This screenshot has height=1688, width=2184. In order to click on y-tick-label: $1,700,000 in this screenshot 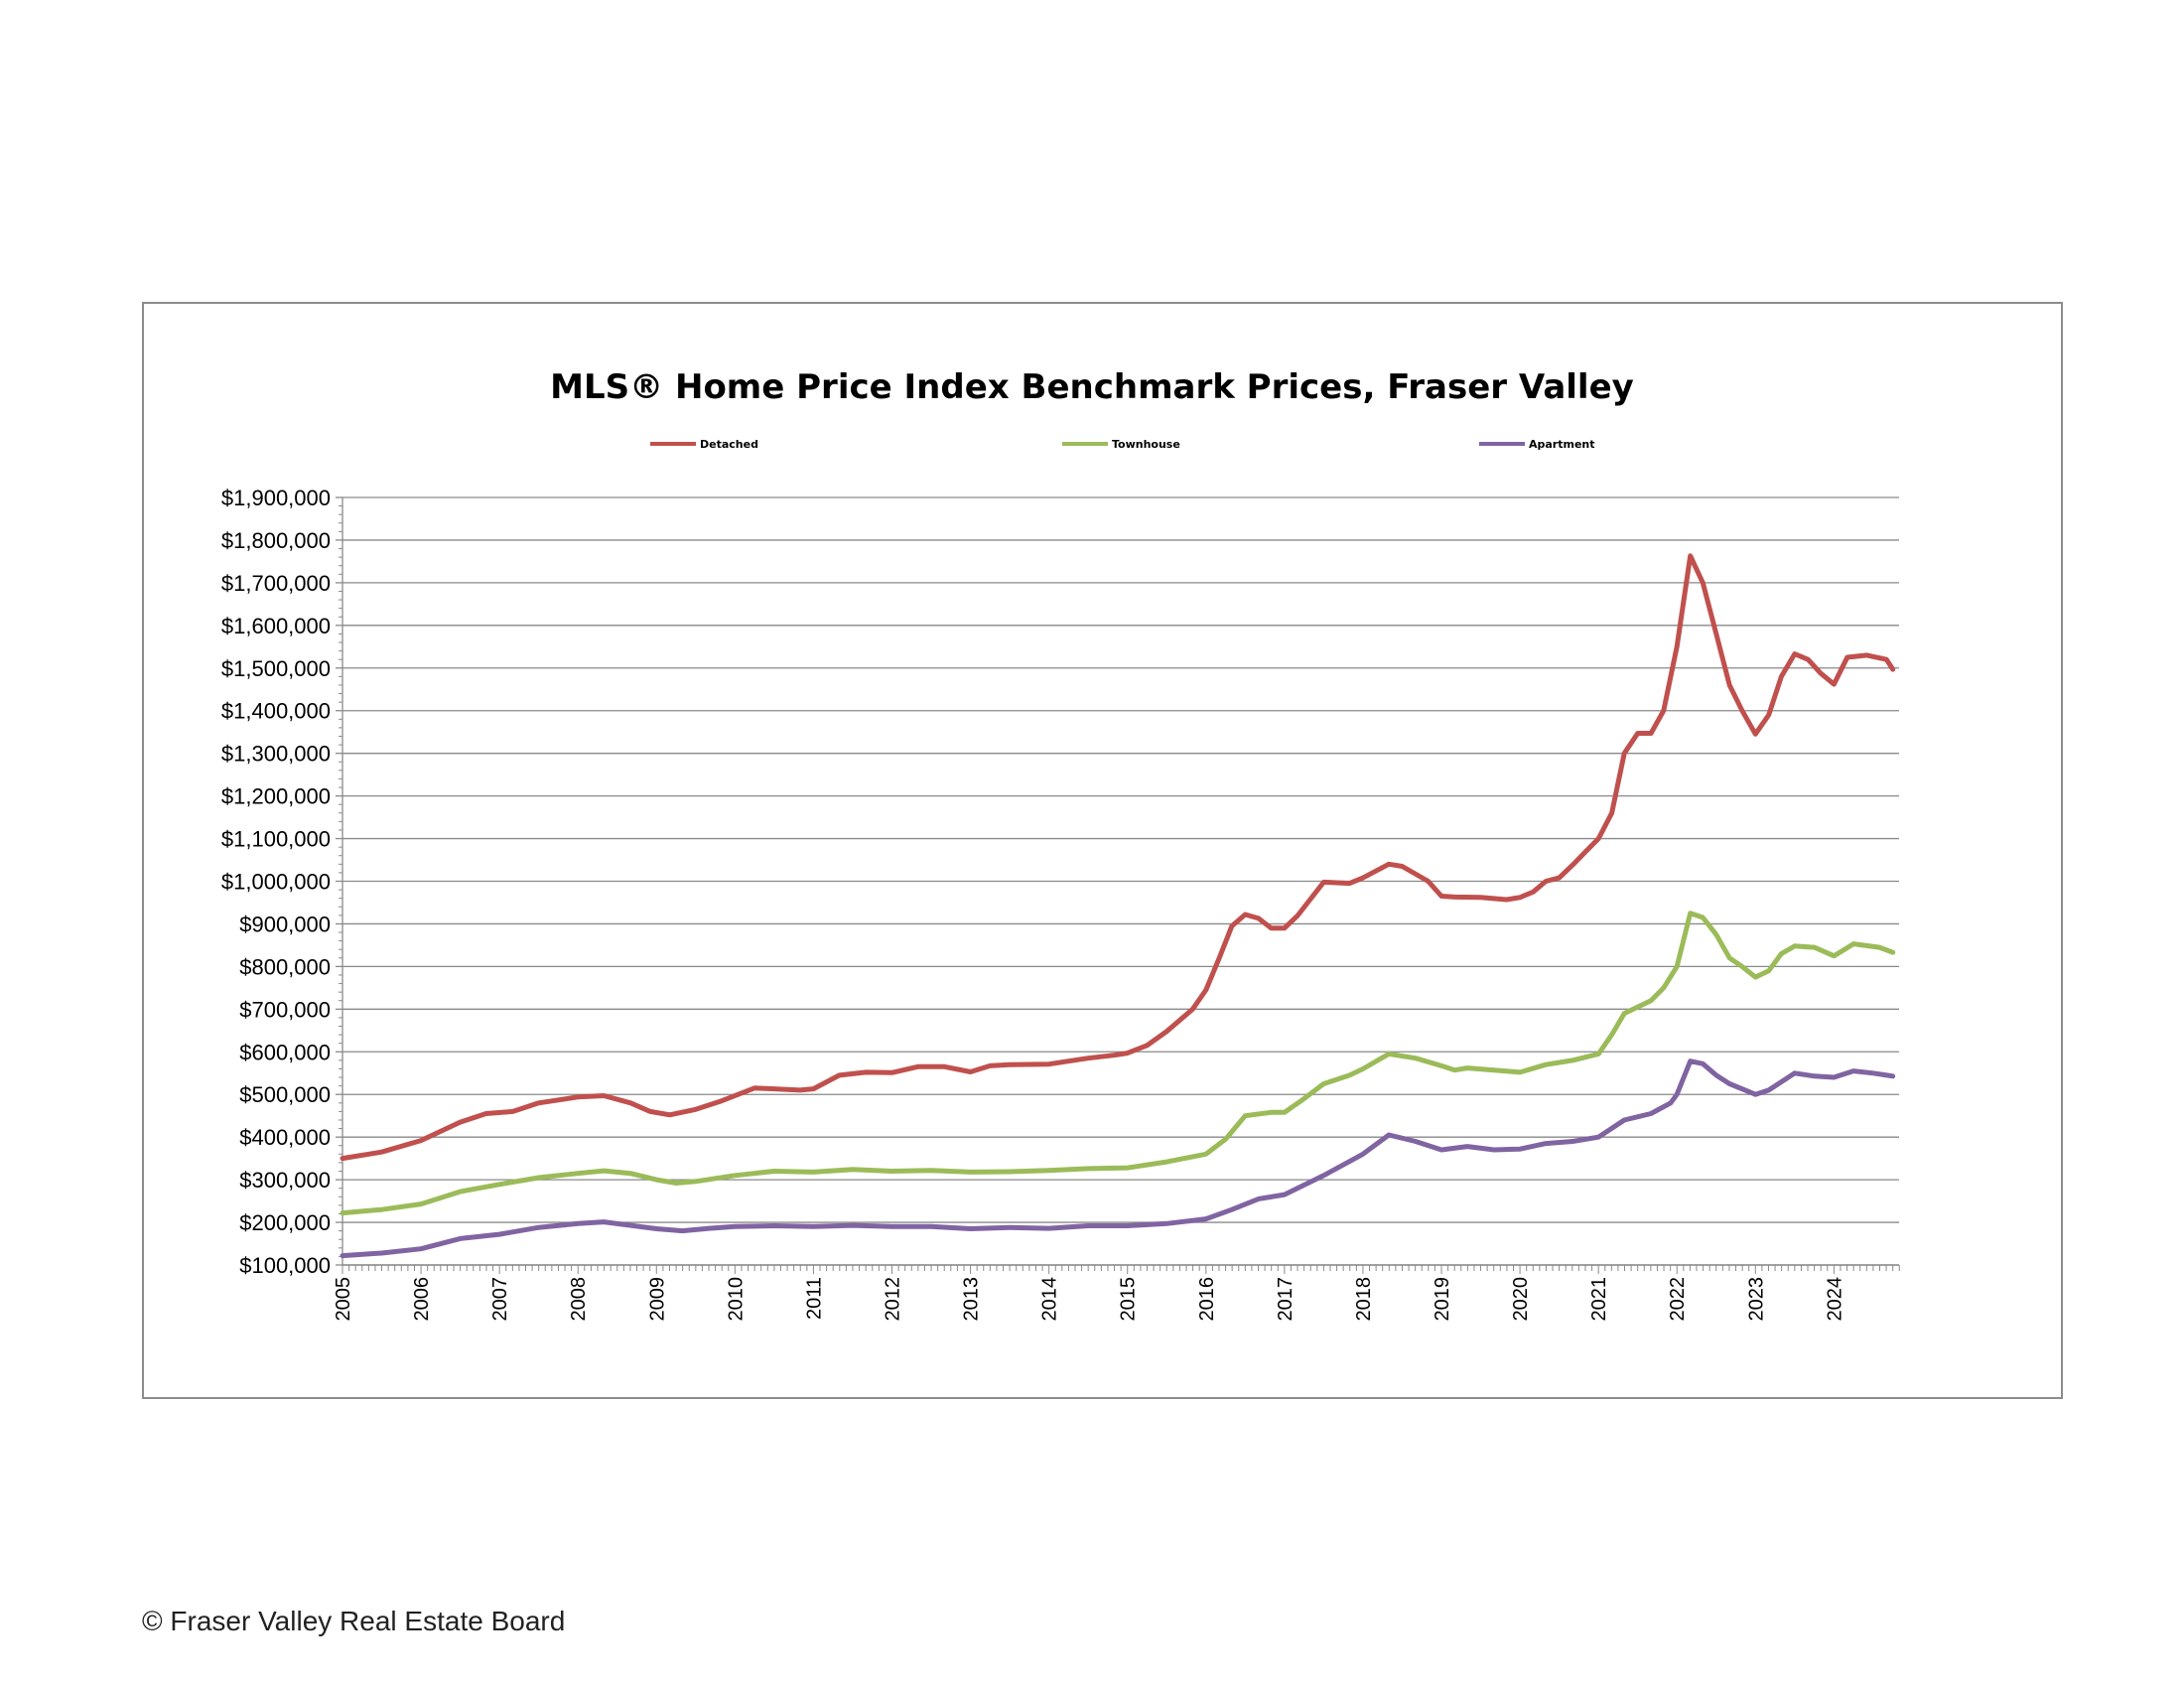, I will do `click(276, 583)`.